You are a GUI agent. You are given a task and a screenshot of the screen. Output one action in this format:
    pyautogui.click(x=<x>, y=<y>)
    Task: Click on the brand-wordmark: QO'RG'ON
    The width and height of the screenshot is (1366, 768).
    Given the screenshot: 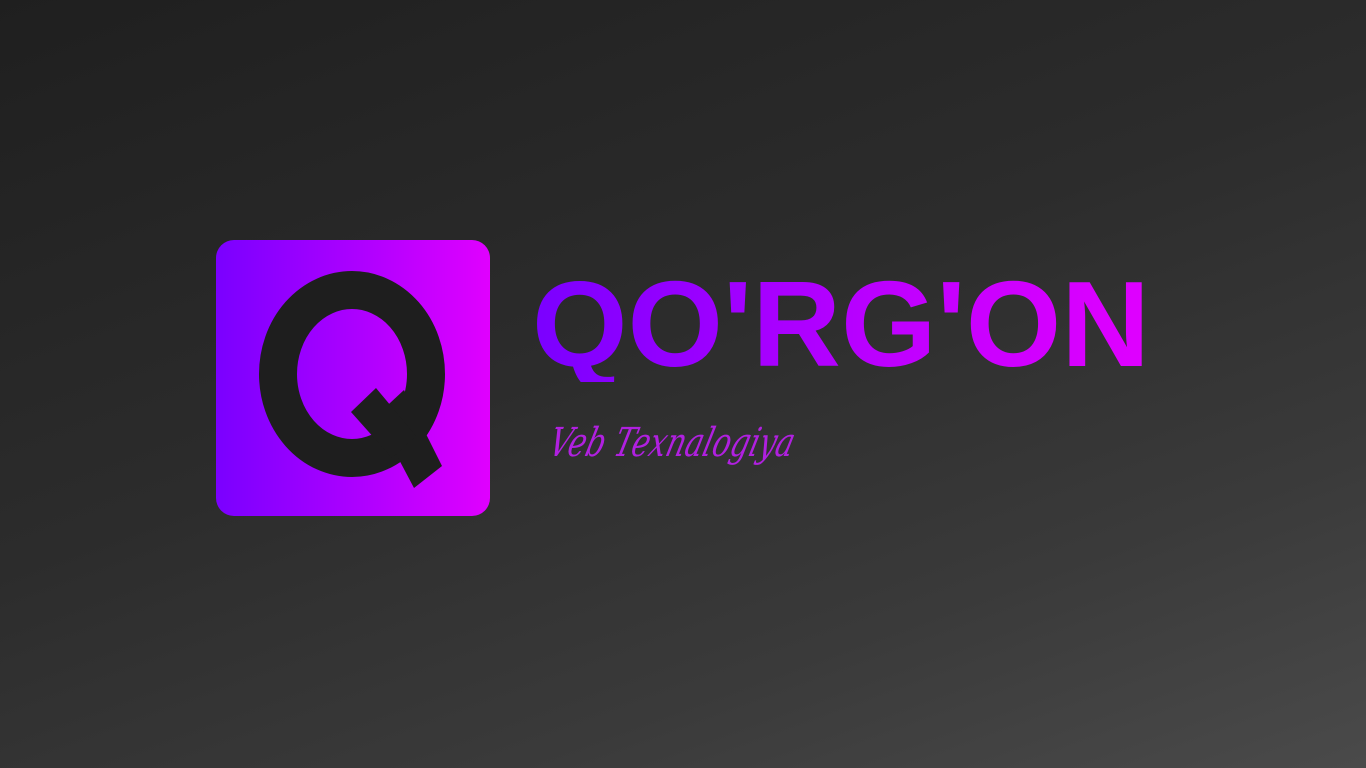 What is the action you would take?
    pyautogui.click(x=841, y=322)
    